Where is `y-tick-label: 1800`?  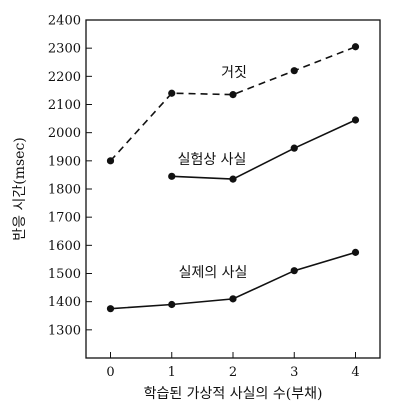
y-tick-label: 1800 is located at coordinates (64, 190).